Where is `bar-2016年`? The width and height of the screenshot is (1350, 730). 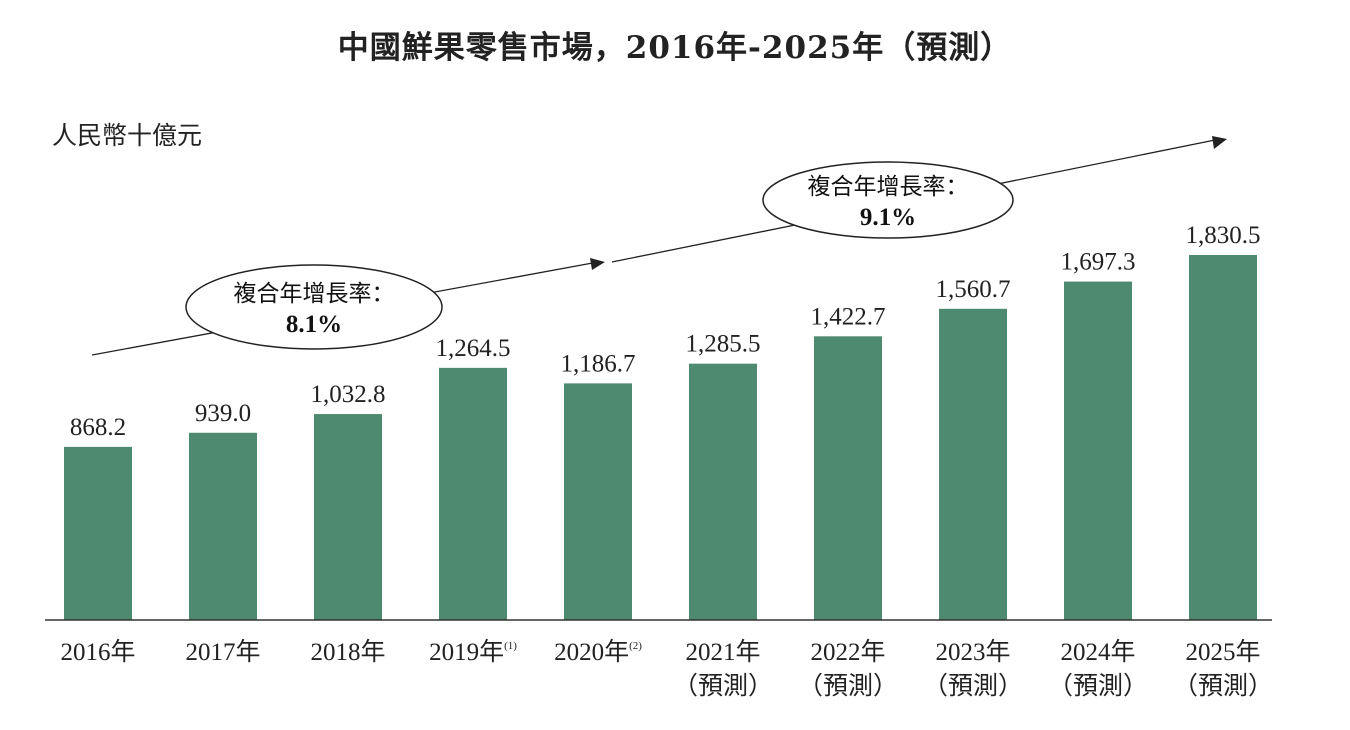
bar-2016年 is located at coordinates (98, 533).